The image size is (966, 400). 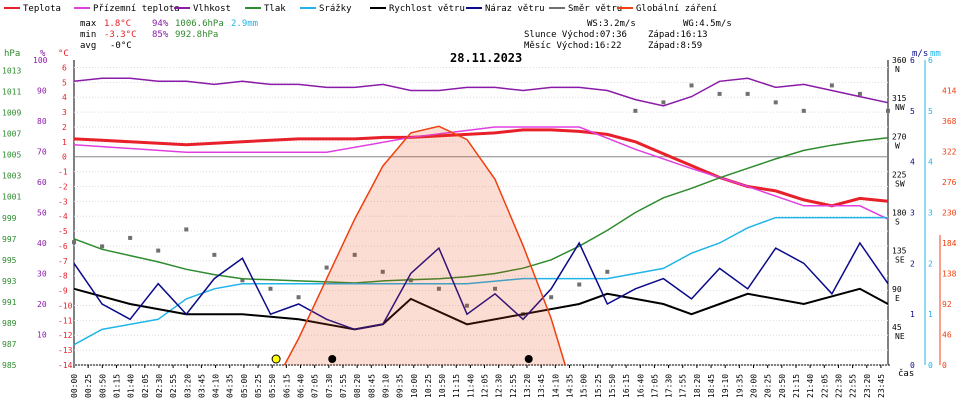 I want to click on legend-label: Tlak, so click(x=275, y=9).